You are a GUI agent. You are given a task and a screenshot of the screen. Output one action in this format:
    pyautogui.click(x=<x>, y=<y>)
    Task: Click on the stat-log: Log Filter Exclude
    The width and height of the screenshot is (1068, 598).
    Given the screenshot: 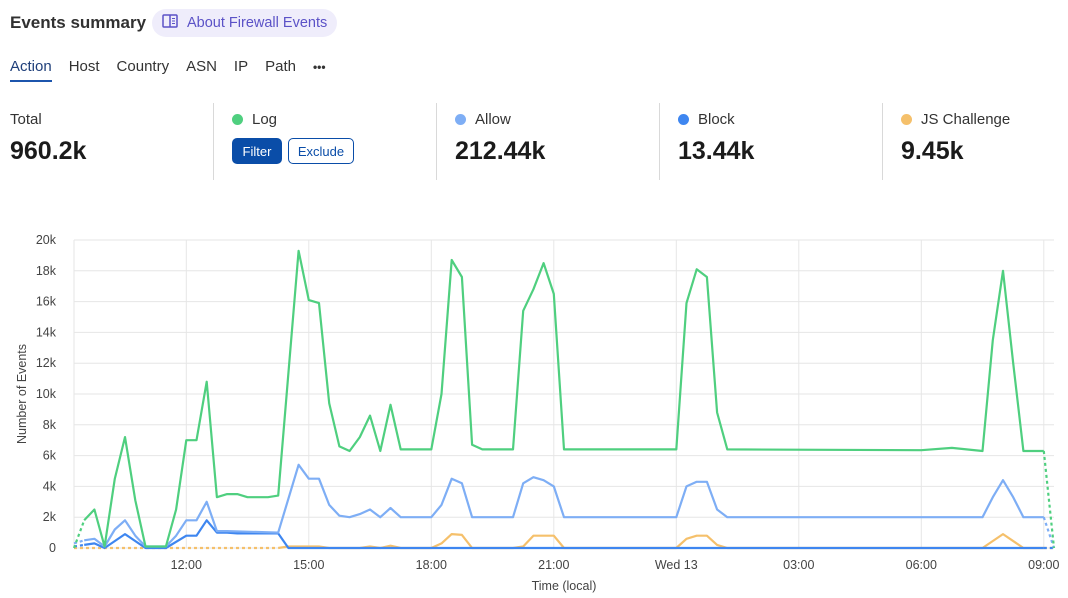 What is the action you would take?
    pyautogui.click(x=293, y=141)
    